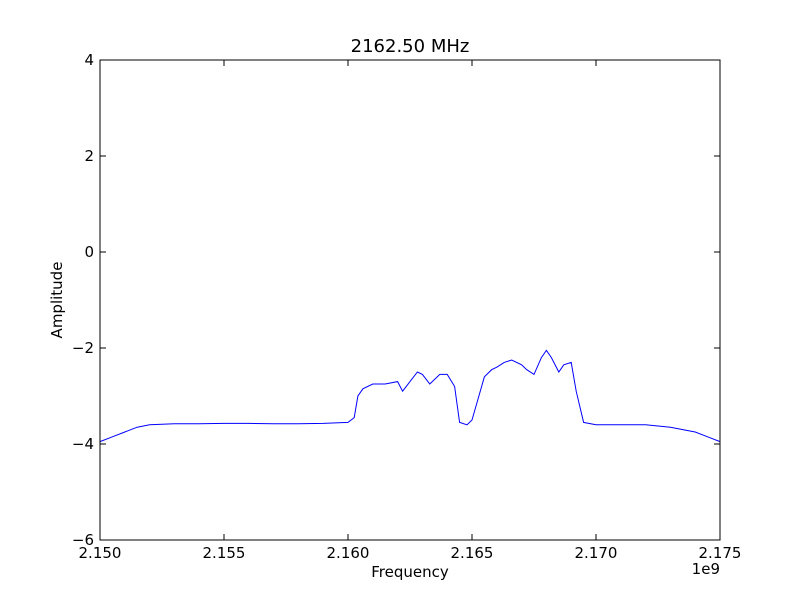  What do you see at coordinates (83, 444) in the screenshot?
I see `y-tick-label: −4` at bounding box center [83, 444].